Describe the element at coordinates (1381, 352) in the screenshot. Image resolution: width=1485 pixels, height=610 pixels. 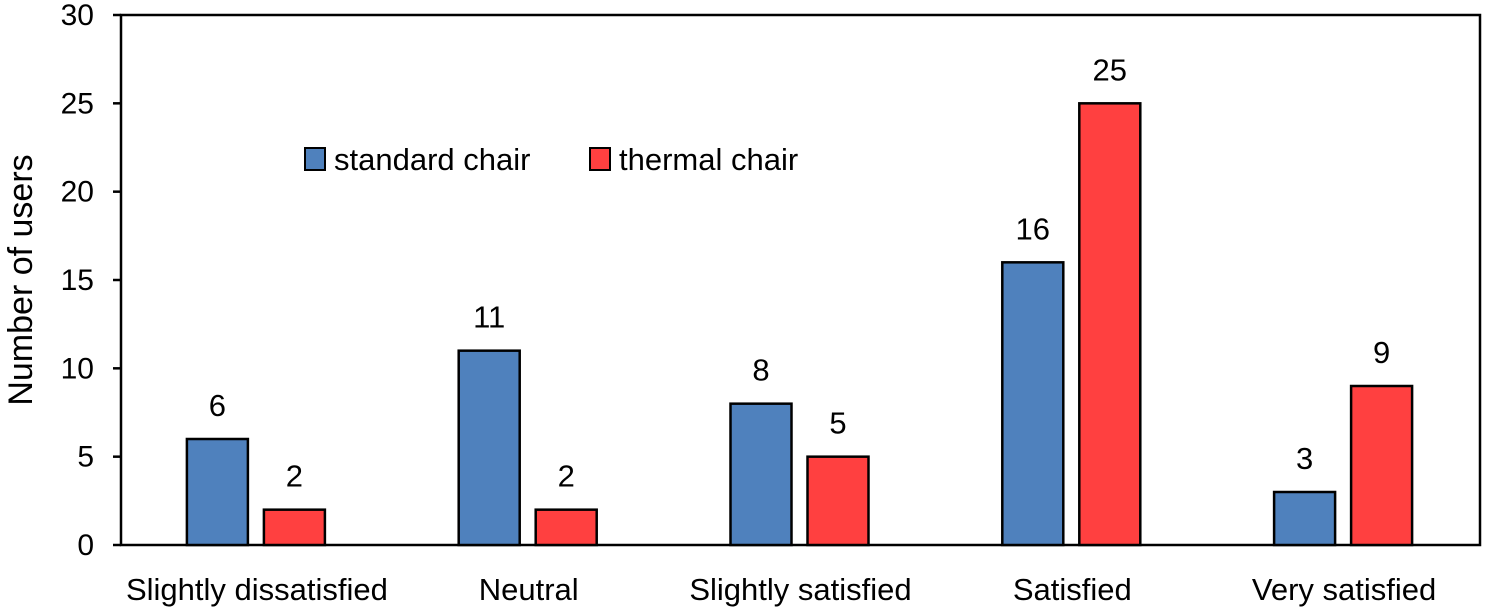
I see `data-label: 9` at that location.